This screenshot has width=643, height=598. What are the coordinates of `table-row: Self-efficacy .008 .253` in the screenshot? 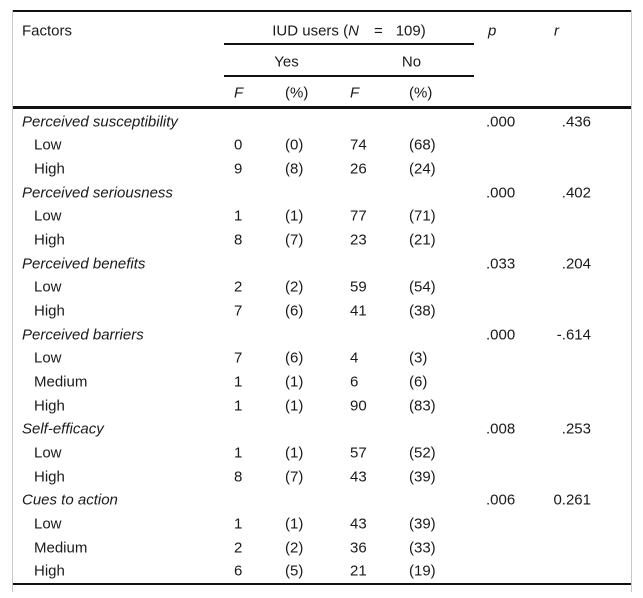 It's located at (322, 430).